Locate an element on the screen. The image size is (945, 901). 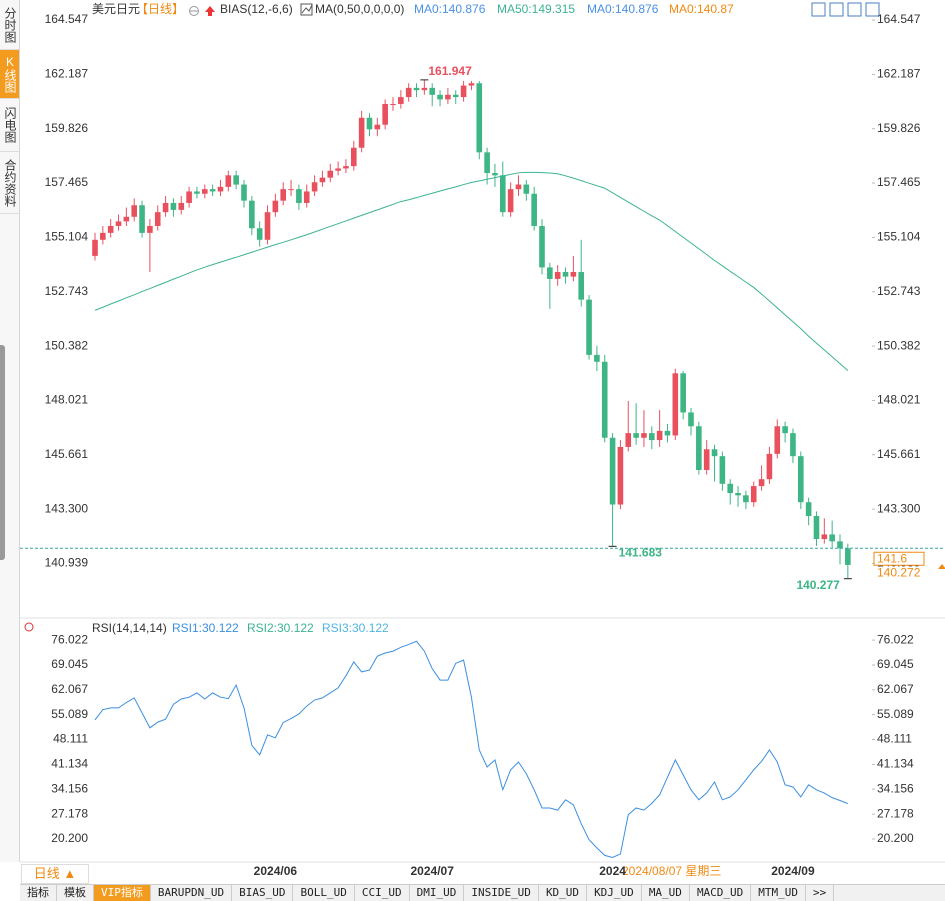
price-arrow is located at coordinates (941, 566).